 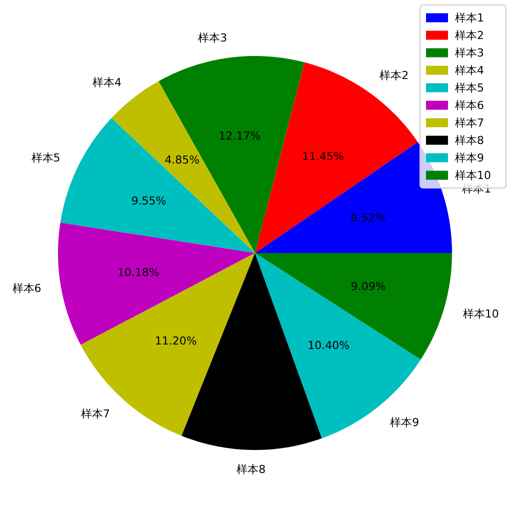 What do you see at coordinates (368, 286) in the screenshot?
I see `data-label: 9.09%` at bounding box center [368, 286].